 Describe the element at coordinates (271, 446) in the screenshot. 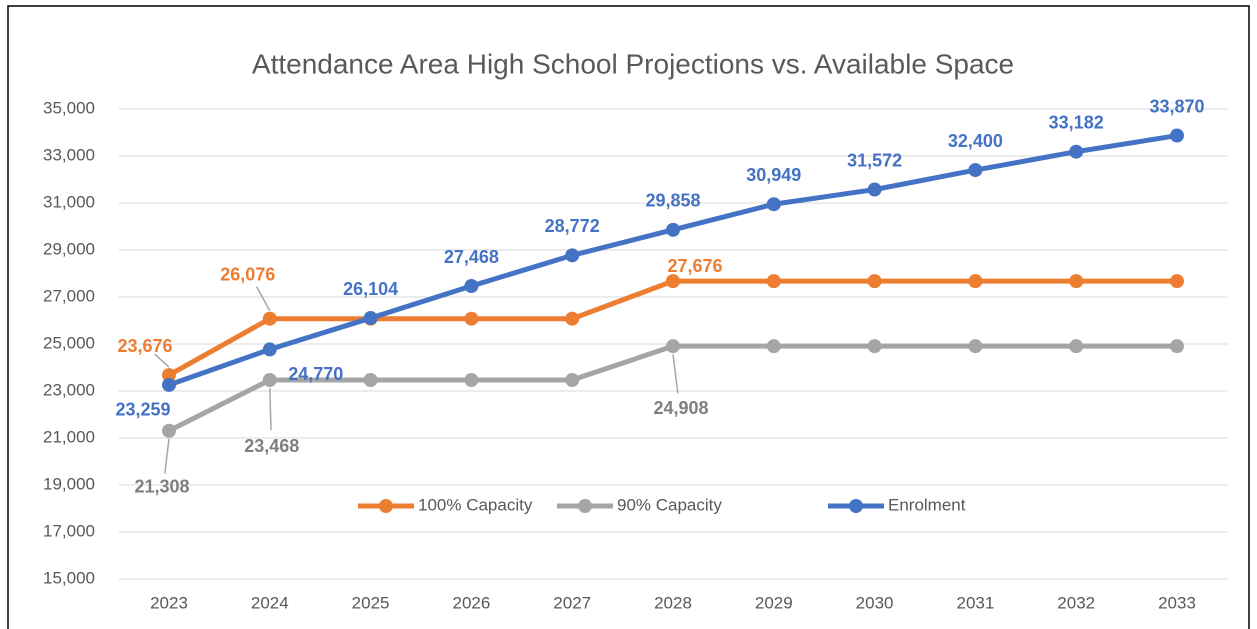

I see `value-label: 23,468` at that location.